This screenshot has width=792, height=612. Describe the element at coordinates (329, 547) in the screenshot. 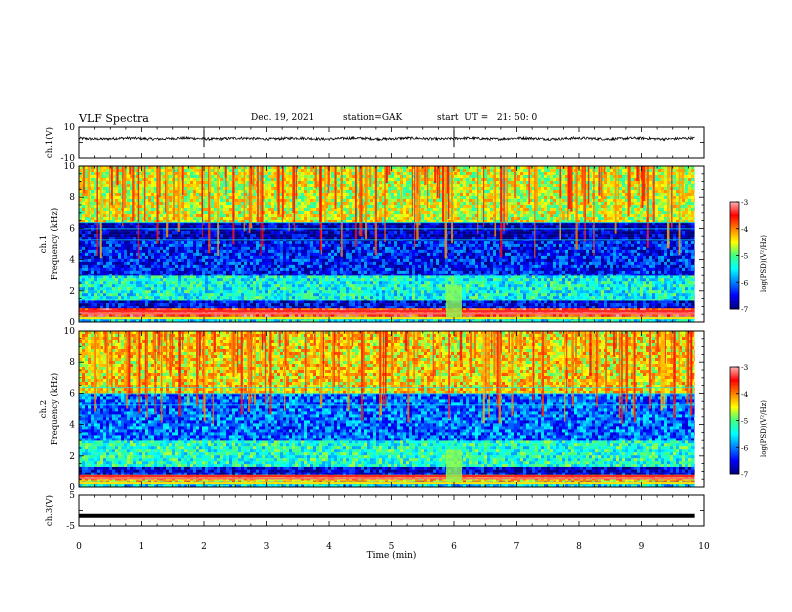

I see `x-tick-label: 4` at that location.